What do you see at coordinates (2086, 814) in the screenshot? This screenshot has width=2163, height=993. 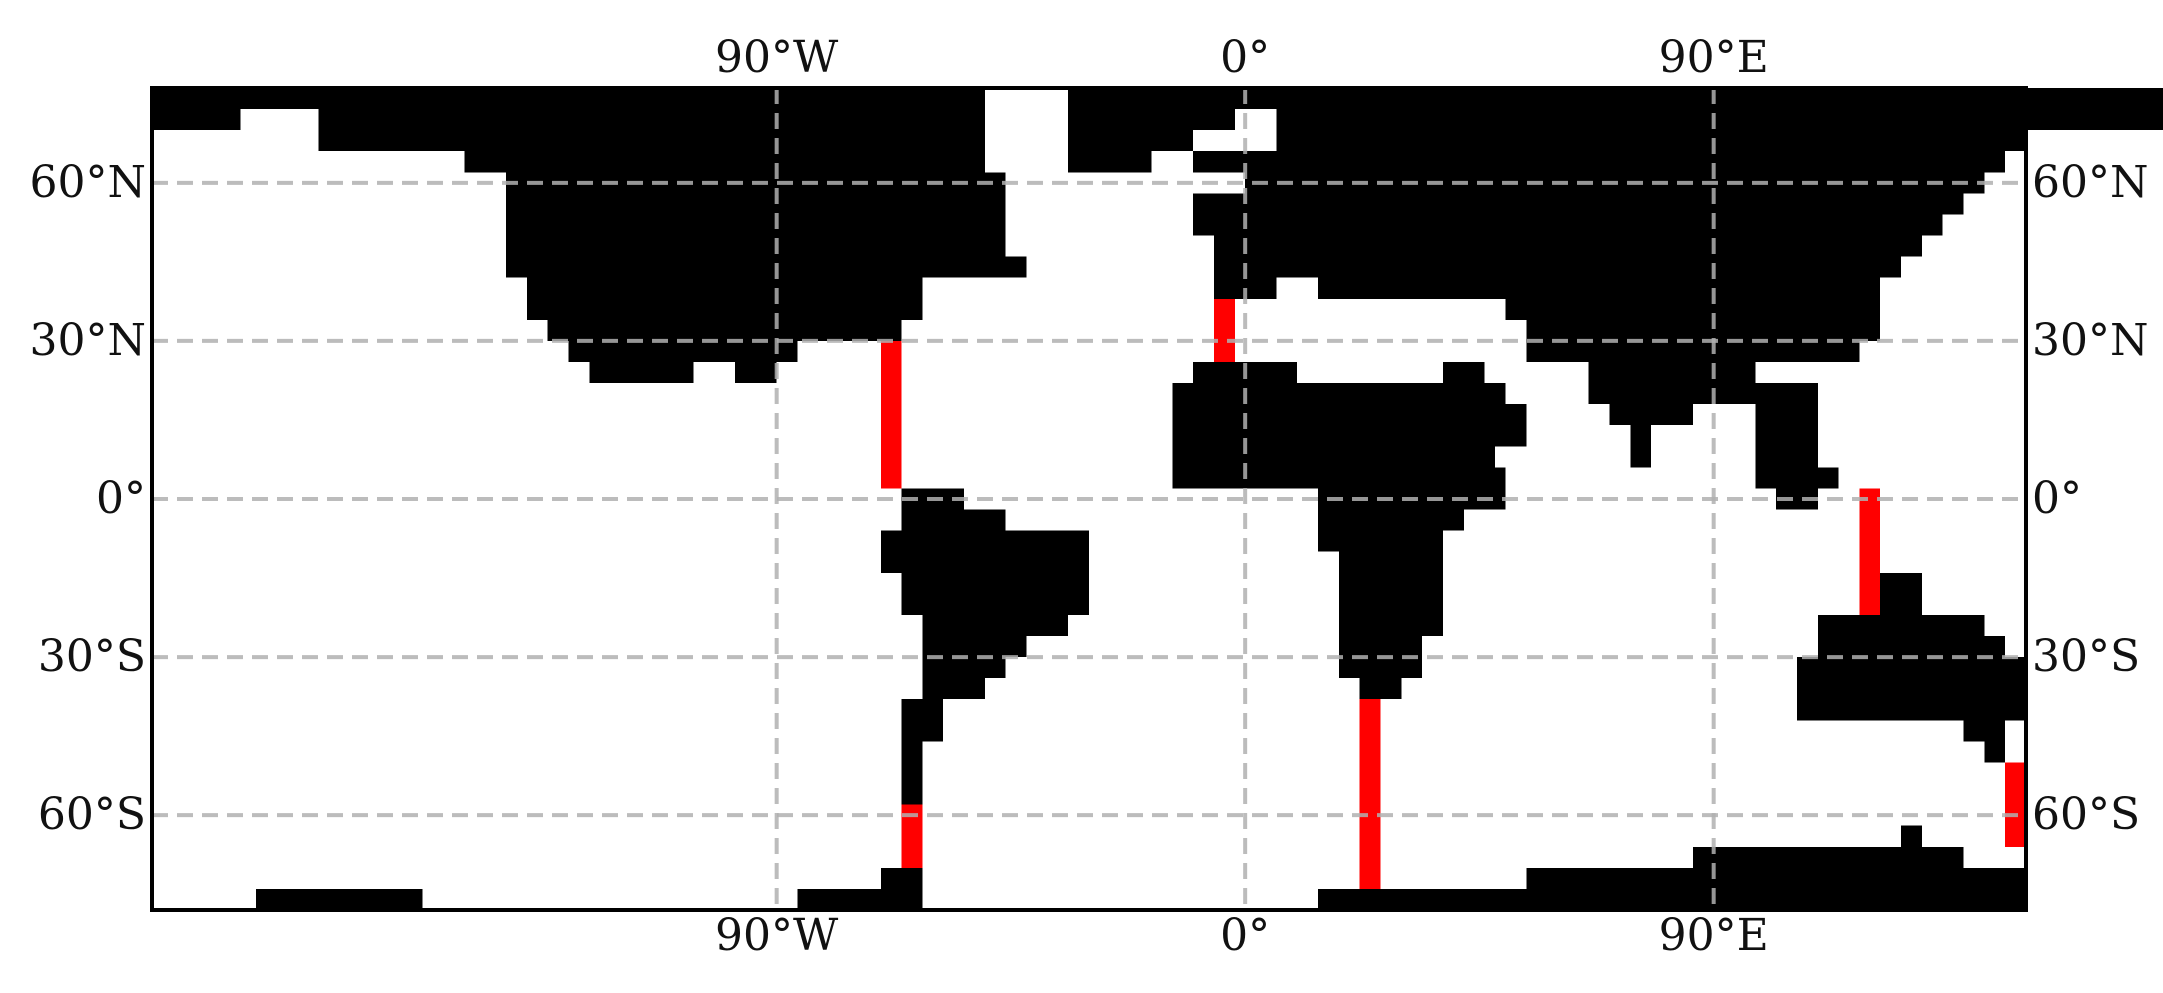 I see `lat-tick-label-right: 60°S` at bounding box center [2086, 814].